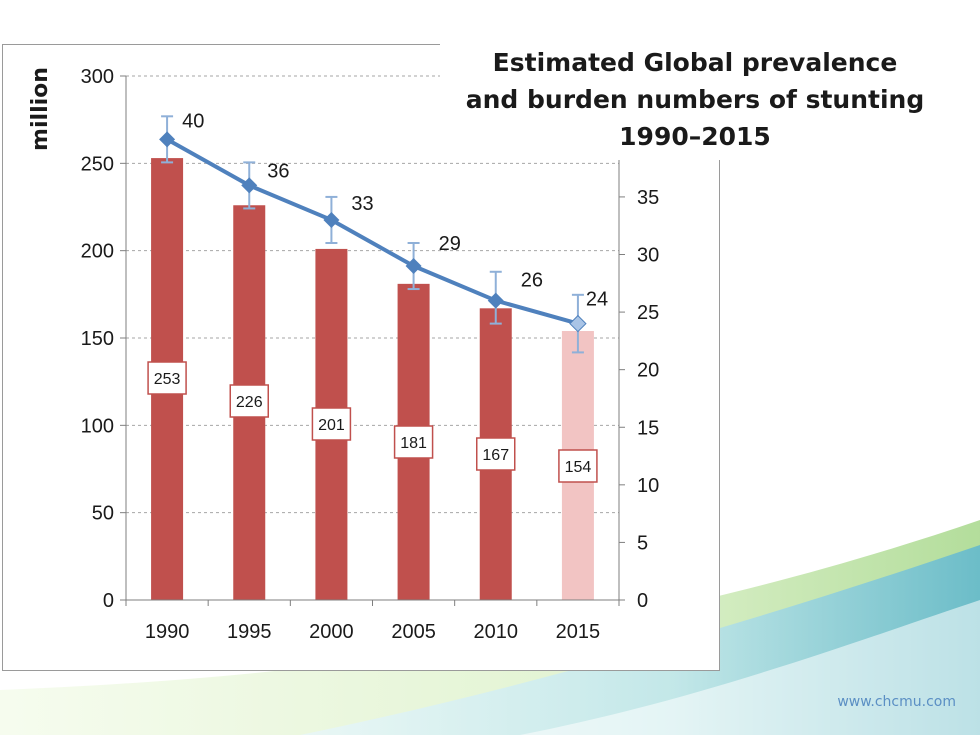 The image size is (980, 735). I want to click on y-tick-label: 200, so click(97, 252).